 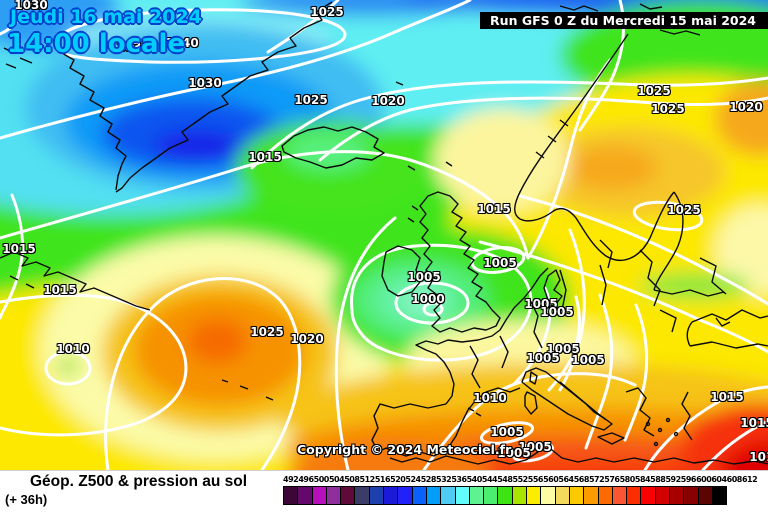 What do you see at coordinates (505, 479) in the screenshot?
I see `colorbar-tick: 548` at bounding box center [505, 479].